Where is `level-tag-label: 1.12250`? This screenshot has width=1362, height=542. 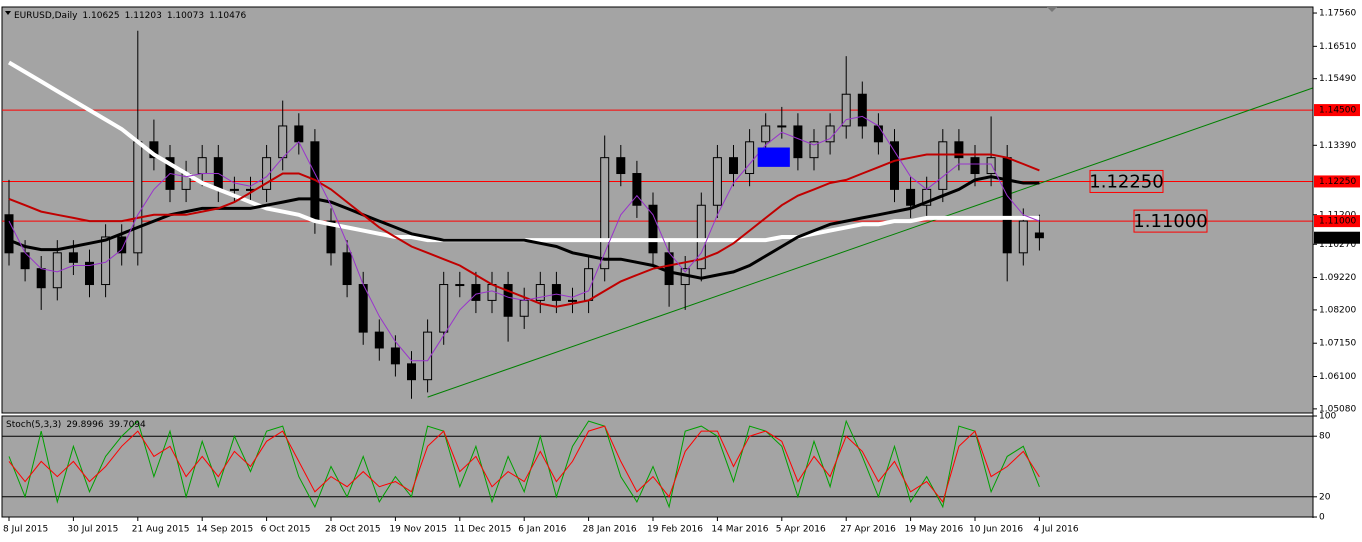 level-tag-label: 1.12250 is located at coordinates (1337, 182).